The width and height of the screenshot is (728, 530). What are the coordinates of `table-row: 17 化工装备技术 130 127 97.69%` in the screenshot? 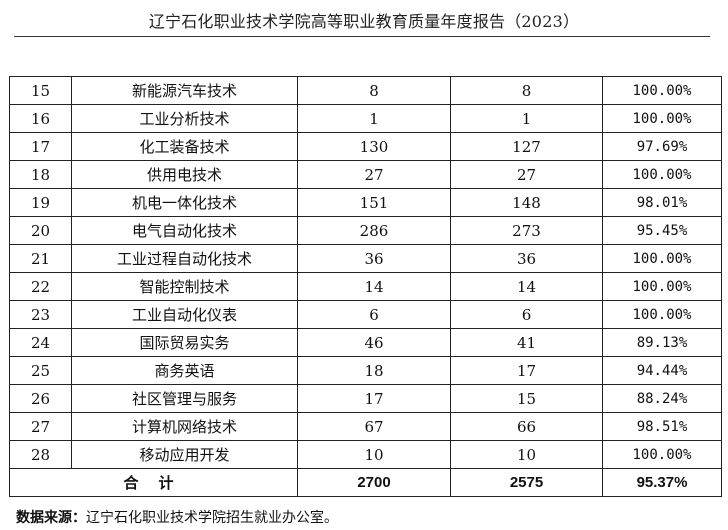 It's located at (365, 146).